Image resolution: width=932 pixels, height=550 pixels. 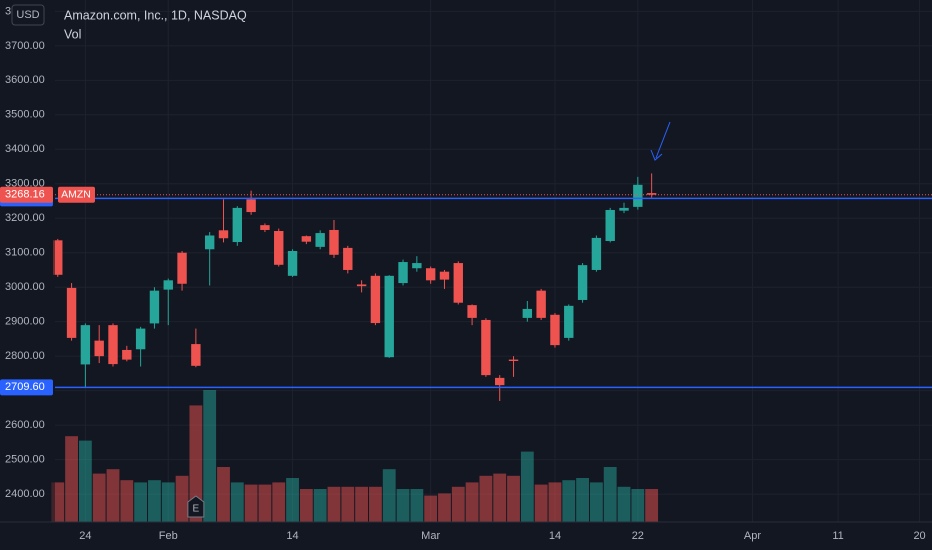 I want to click on arrow-annotation, so click(x=663, y=140).